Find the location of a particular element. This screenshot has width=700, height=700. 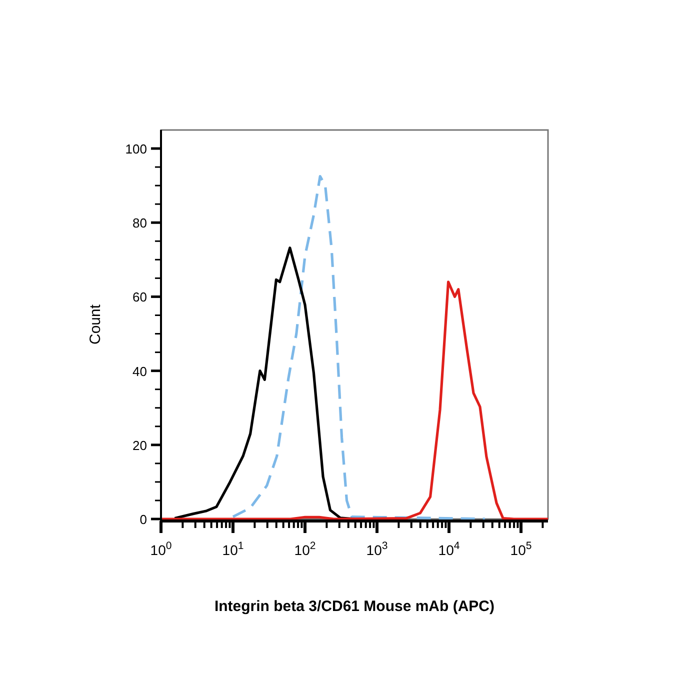

y-tick-label: 100 is located at coordinates (136, 149).